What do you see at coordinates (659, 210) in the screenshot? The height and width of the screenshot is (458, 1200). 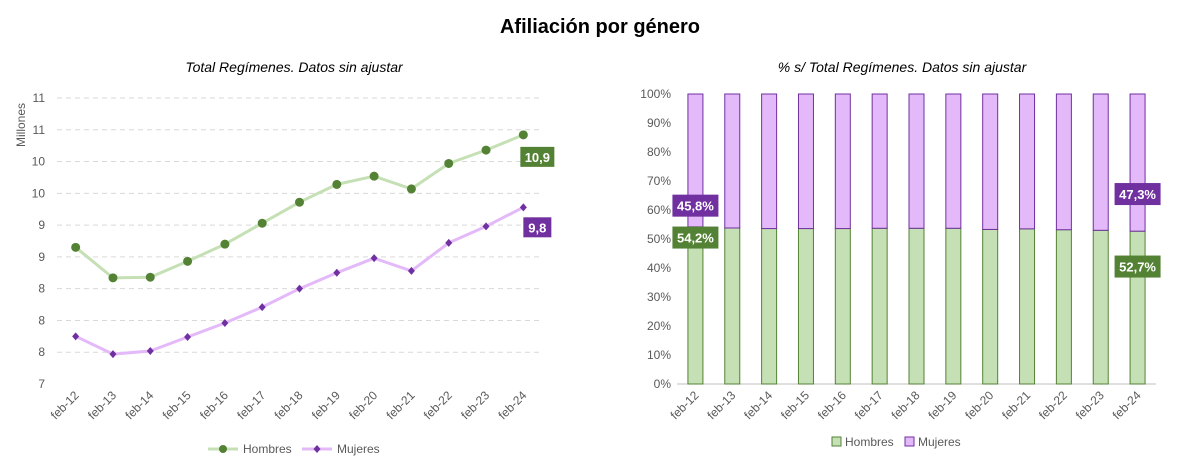 I see `y-tick-label: 60%` at bounding box center [659, 210].